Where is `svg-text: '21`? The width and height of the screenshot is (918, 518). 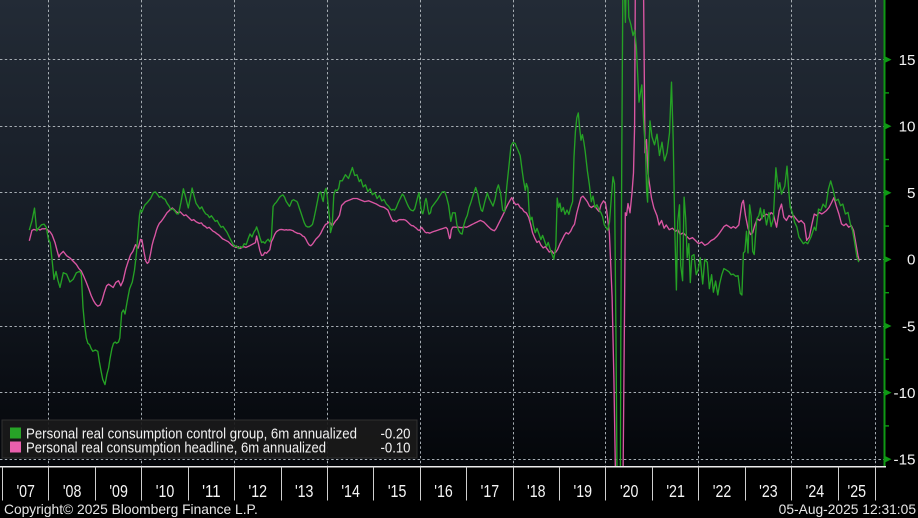
svg-text: '21 is located at coordinates (675, 491).